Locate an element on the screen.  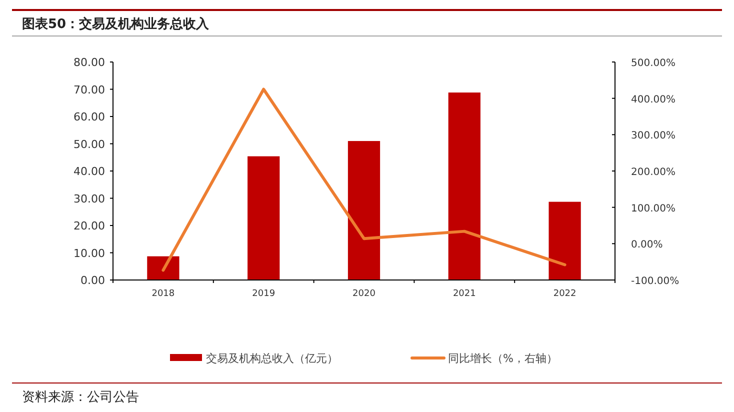
y-tick-label: 40.00 is located at coordinates (89, 171).